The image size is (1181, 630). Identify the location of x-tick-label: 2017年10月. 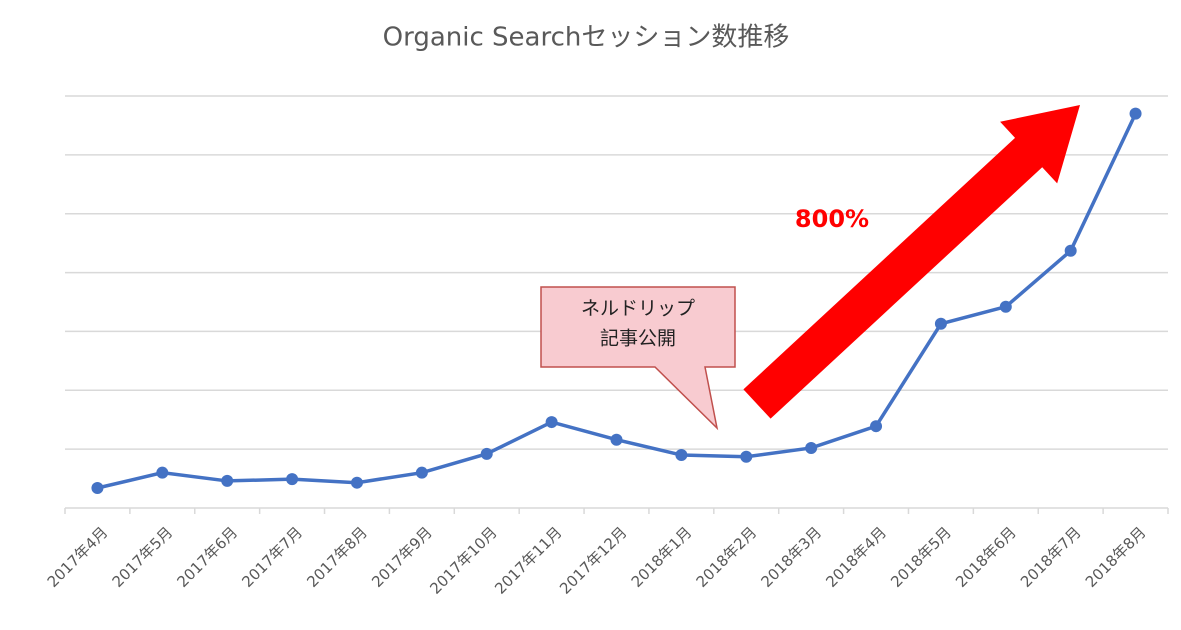
(463, 560).